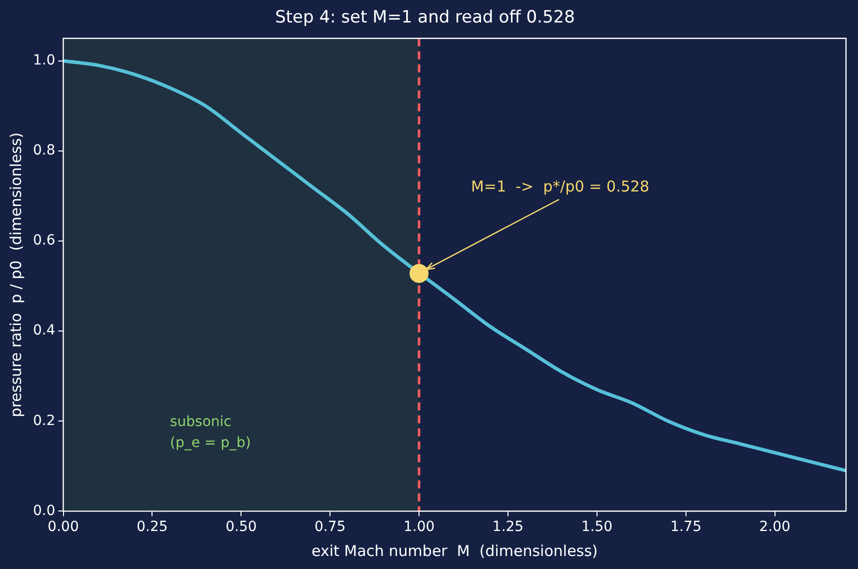 The width and height of the screenshot is (858, 569). I want to click on x-axis-title: exit Mach number M (dimensionless), so click(454, 551).